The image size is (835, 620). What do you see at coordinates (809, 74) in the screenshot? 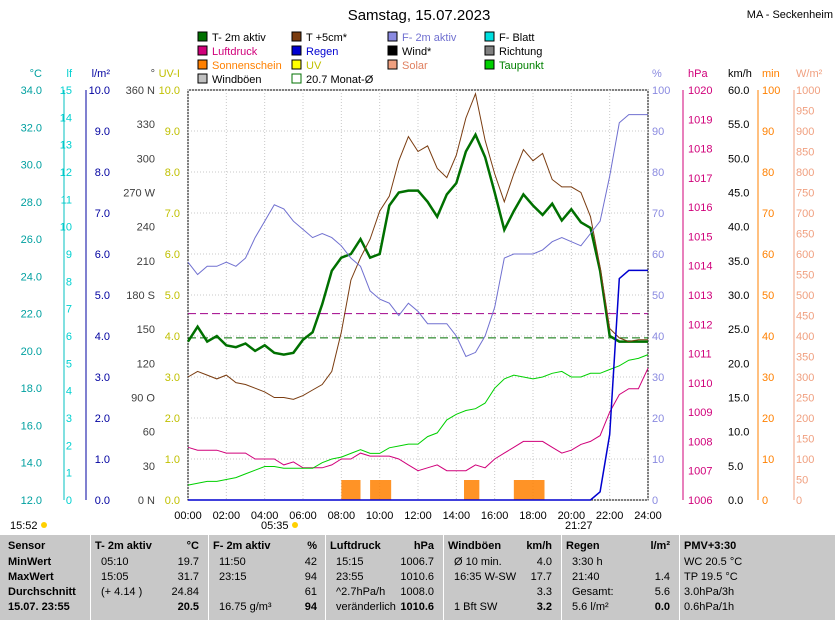
I see `axis-unit-right: W/m²` at bounding box center [809, 74].